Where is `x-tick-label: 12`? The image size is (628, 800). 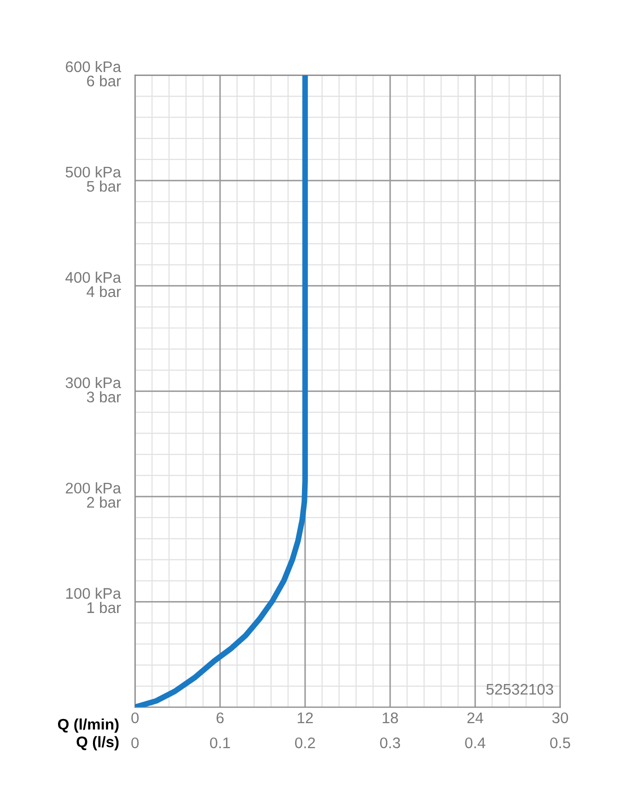
x-tick-label: 12 is located at coordinates (305, 718).